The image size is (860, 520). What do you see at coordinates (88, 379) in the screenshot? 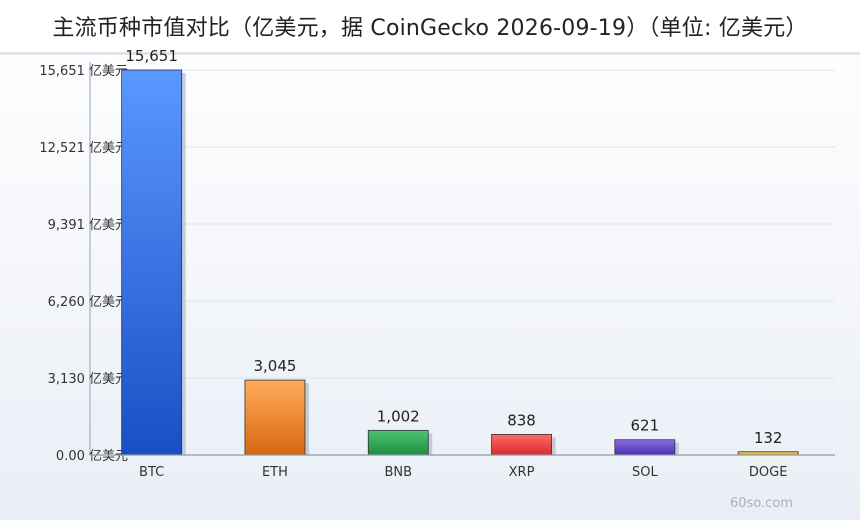
I see `y-tick-label: 3,130 亿美元` at bounding box center [88, 379].